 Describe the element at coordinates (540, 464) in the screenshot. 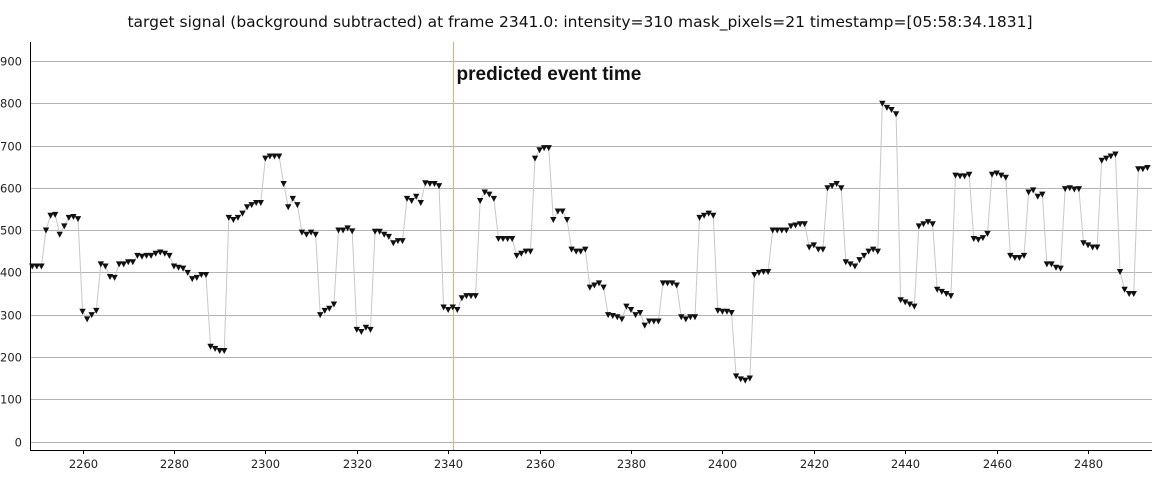

I see `x-tick-label-2360: 2360` at that location.